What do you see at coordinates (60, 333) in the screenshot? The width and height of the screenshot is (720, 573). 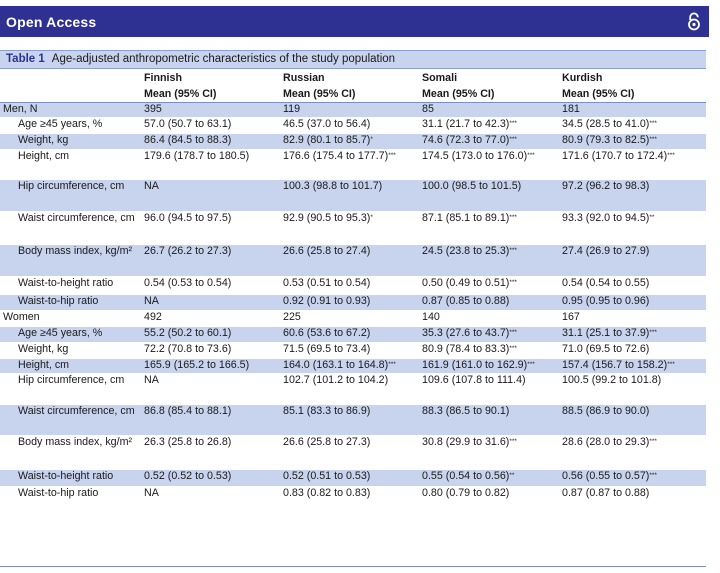 I see `row-label-text: Age ≥45 years, %` at bounding box center [60, 333].